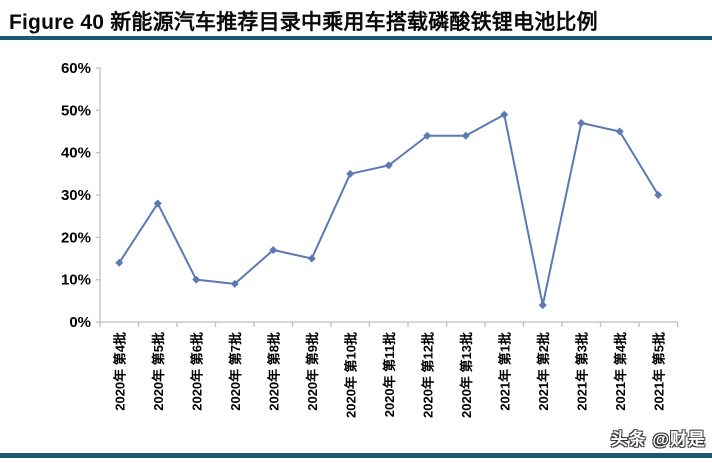  Describe the element at coordinates (80, 322) in the screenshot. I see `y-tick-label: 0%` at that location.